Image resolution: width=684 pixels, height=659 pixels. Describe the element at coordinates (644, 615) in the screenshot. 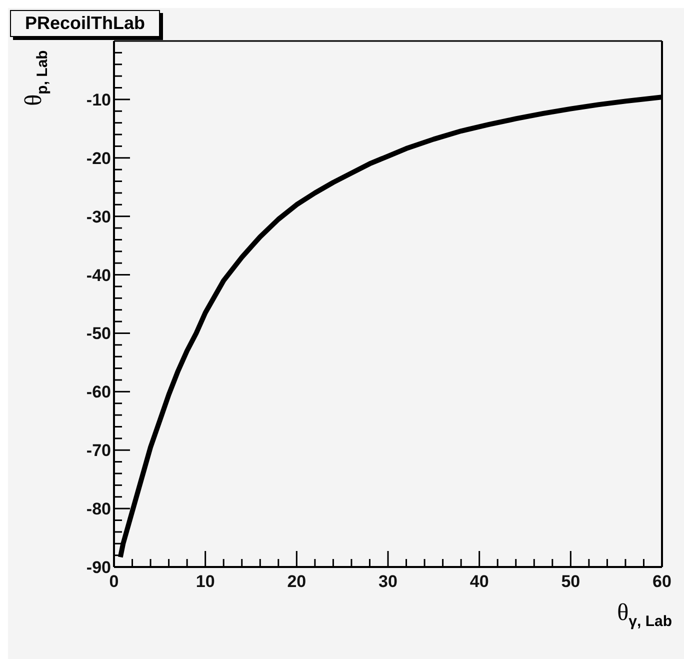

I see `x-axis-title: θ$_{γ, Lab}$` at that location.